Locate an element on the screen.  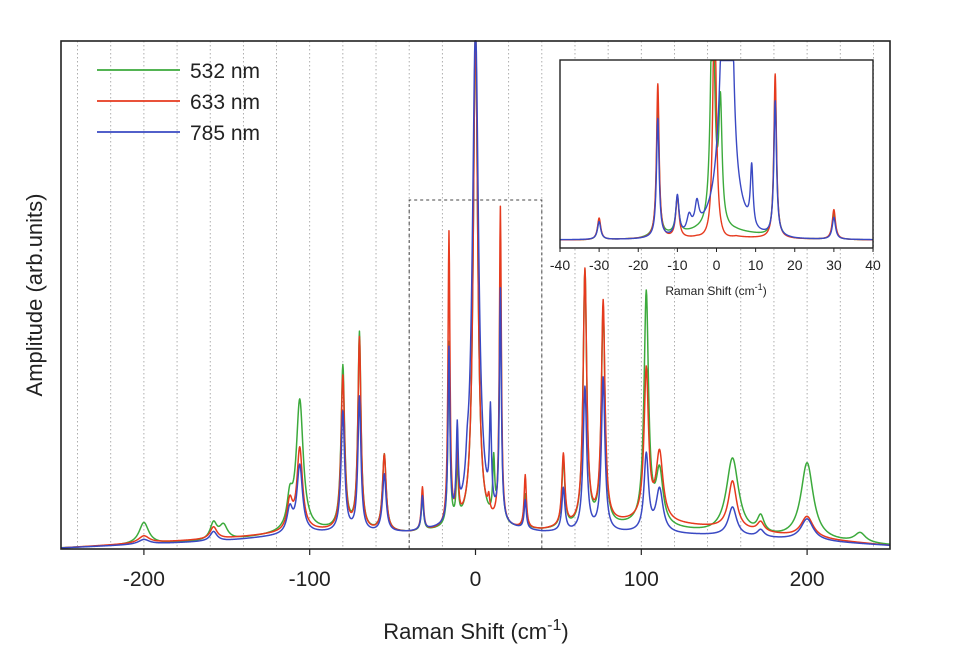
x-axis-label-close: ) is located at coordinates (564, 631).